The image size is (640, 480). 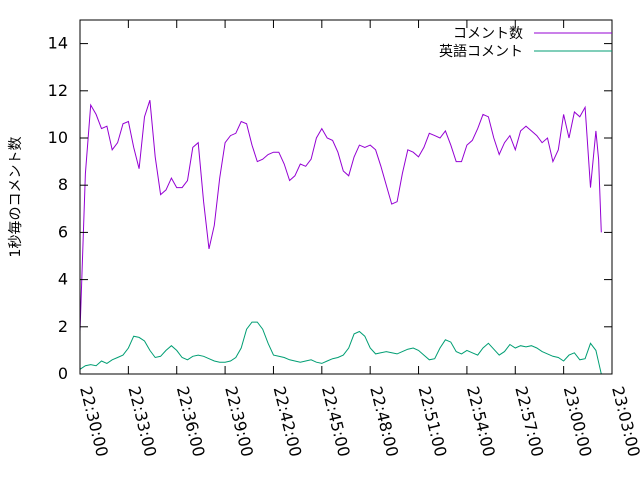 What do you see at coordinates (63, 326) in the screenshot?
I see `y-tick-label: 2` at bounding box center [63, 326].